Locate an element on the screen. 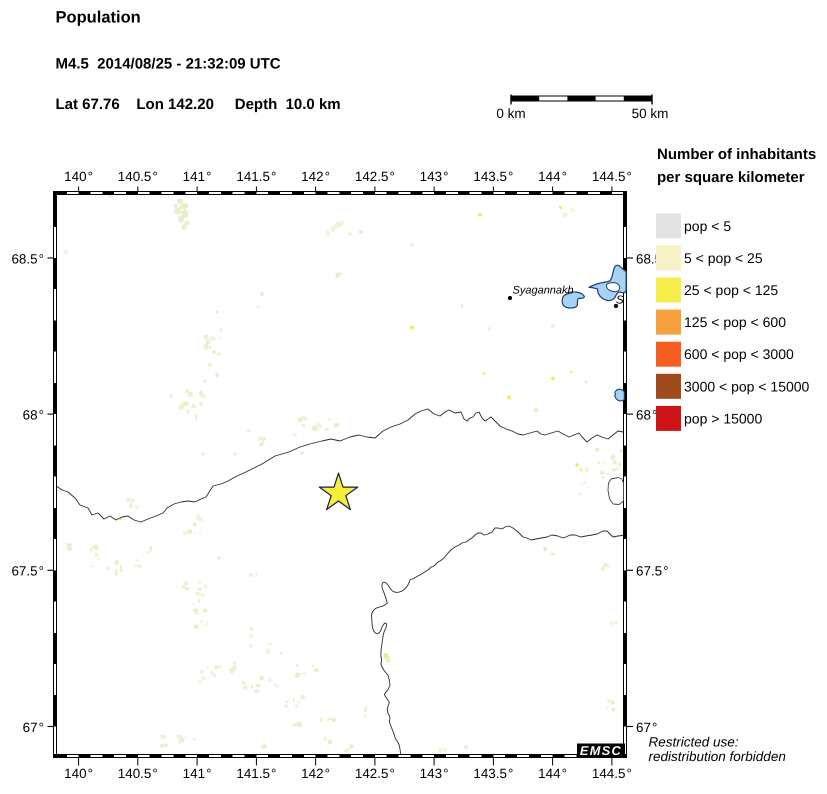  svg-text: 3000 < pop < 15000 is located at coordinates (747, 386).